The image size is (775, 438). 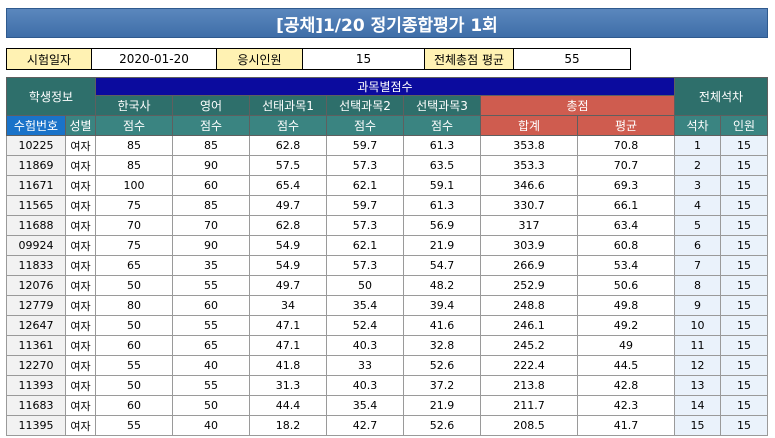 I want to click on english-cell: 90, so click(x=211, y=165).